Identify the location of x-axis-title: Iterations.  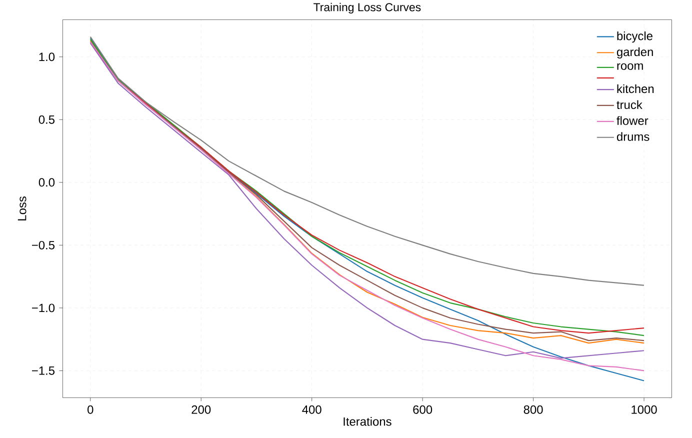
(368, 421).